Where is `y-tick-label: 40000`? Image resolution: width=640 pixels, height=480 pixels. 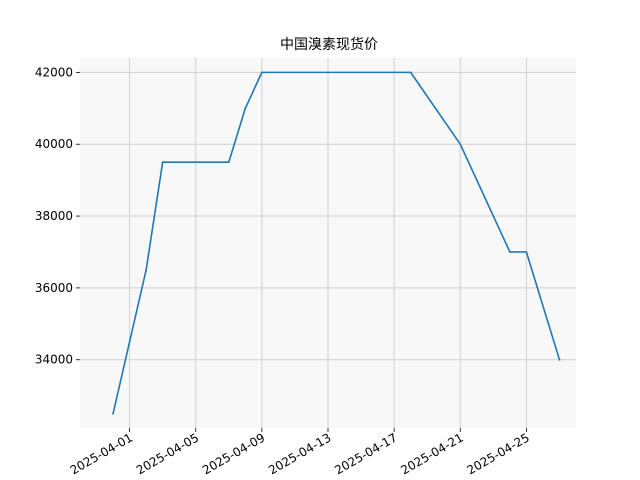 y-tick-label: 40000 is located at coordinates (54, 144).